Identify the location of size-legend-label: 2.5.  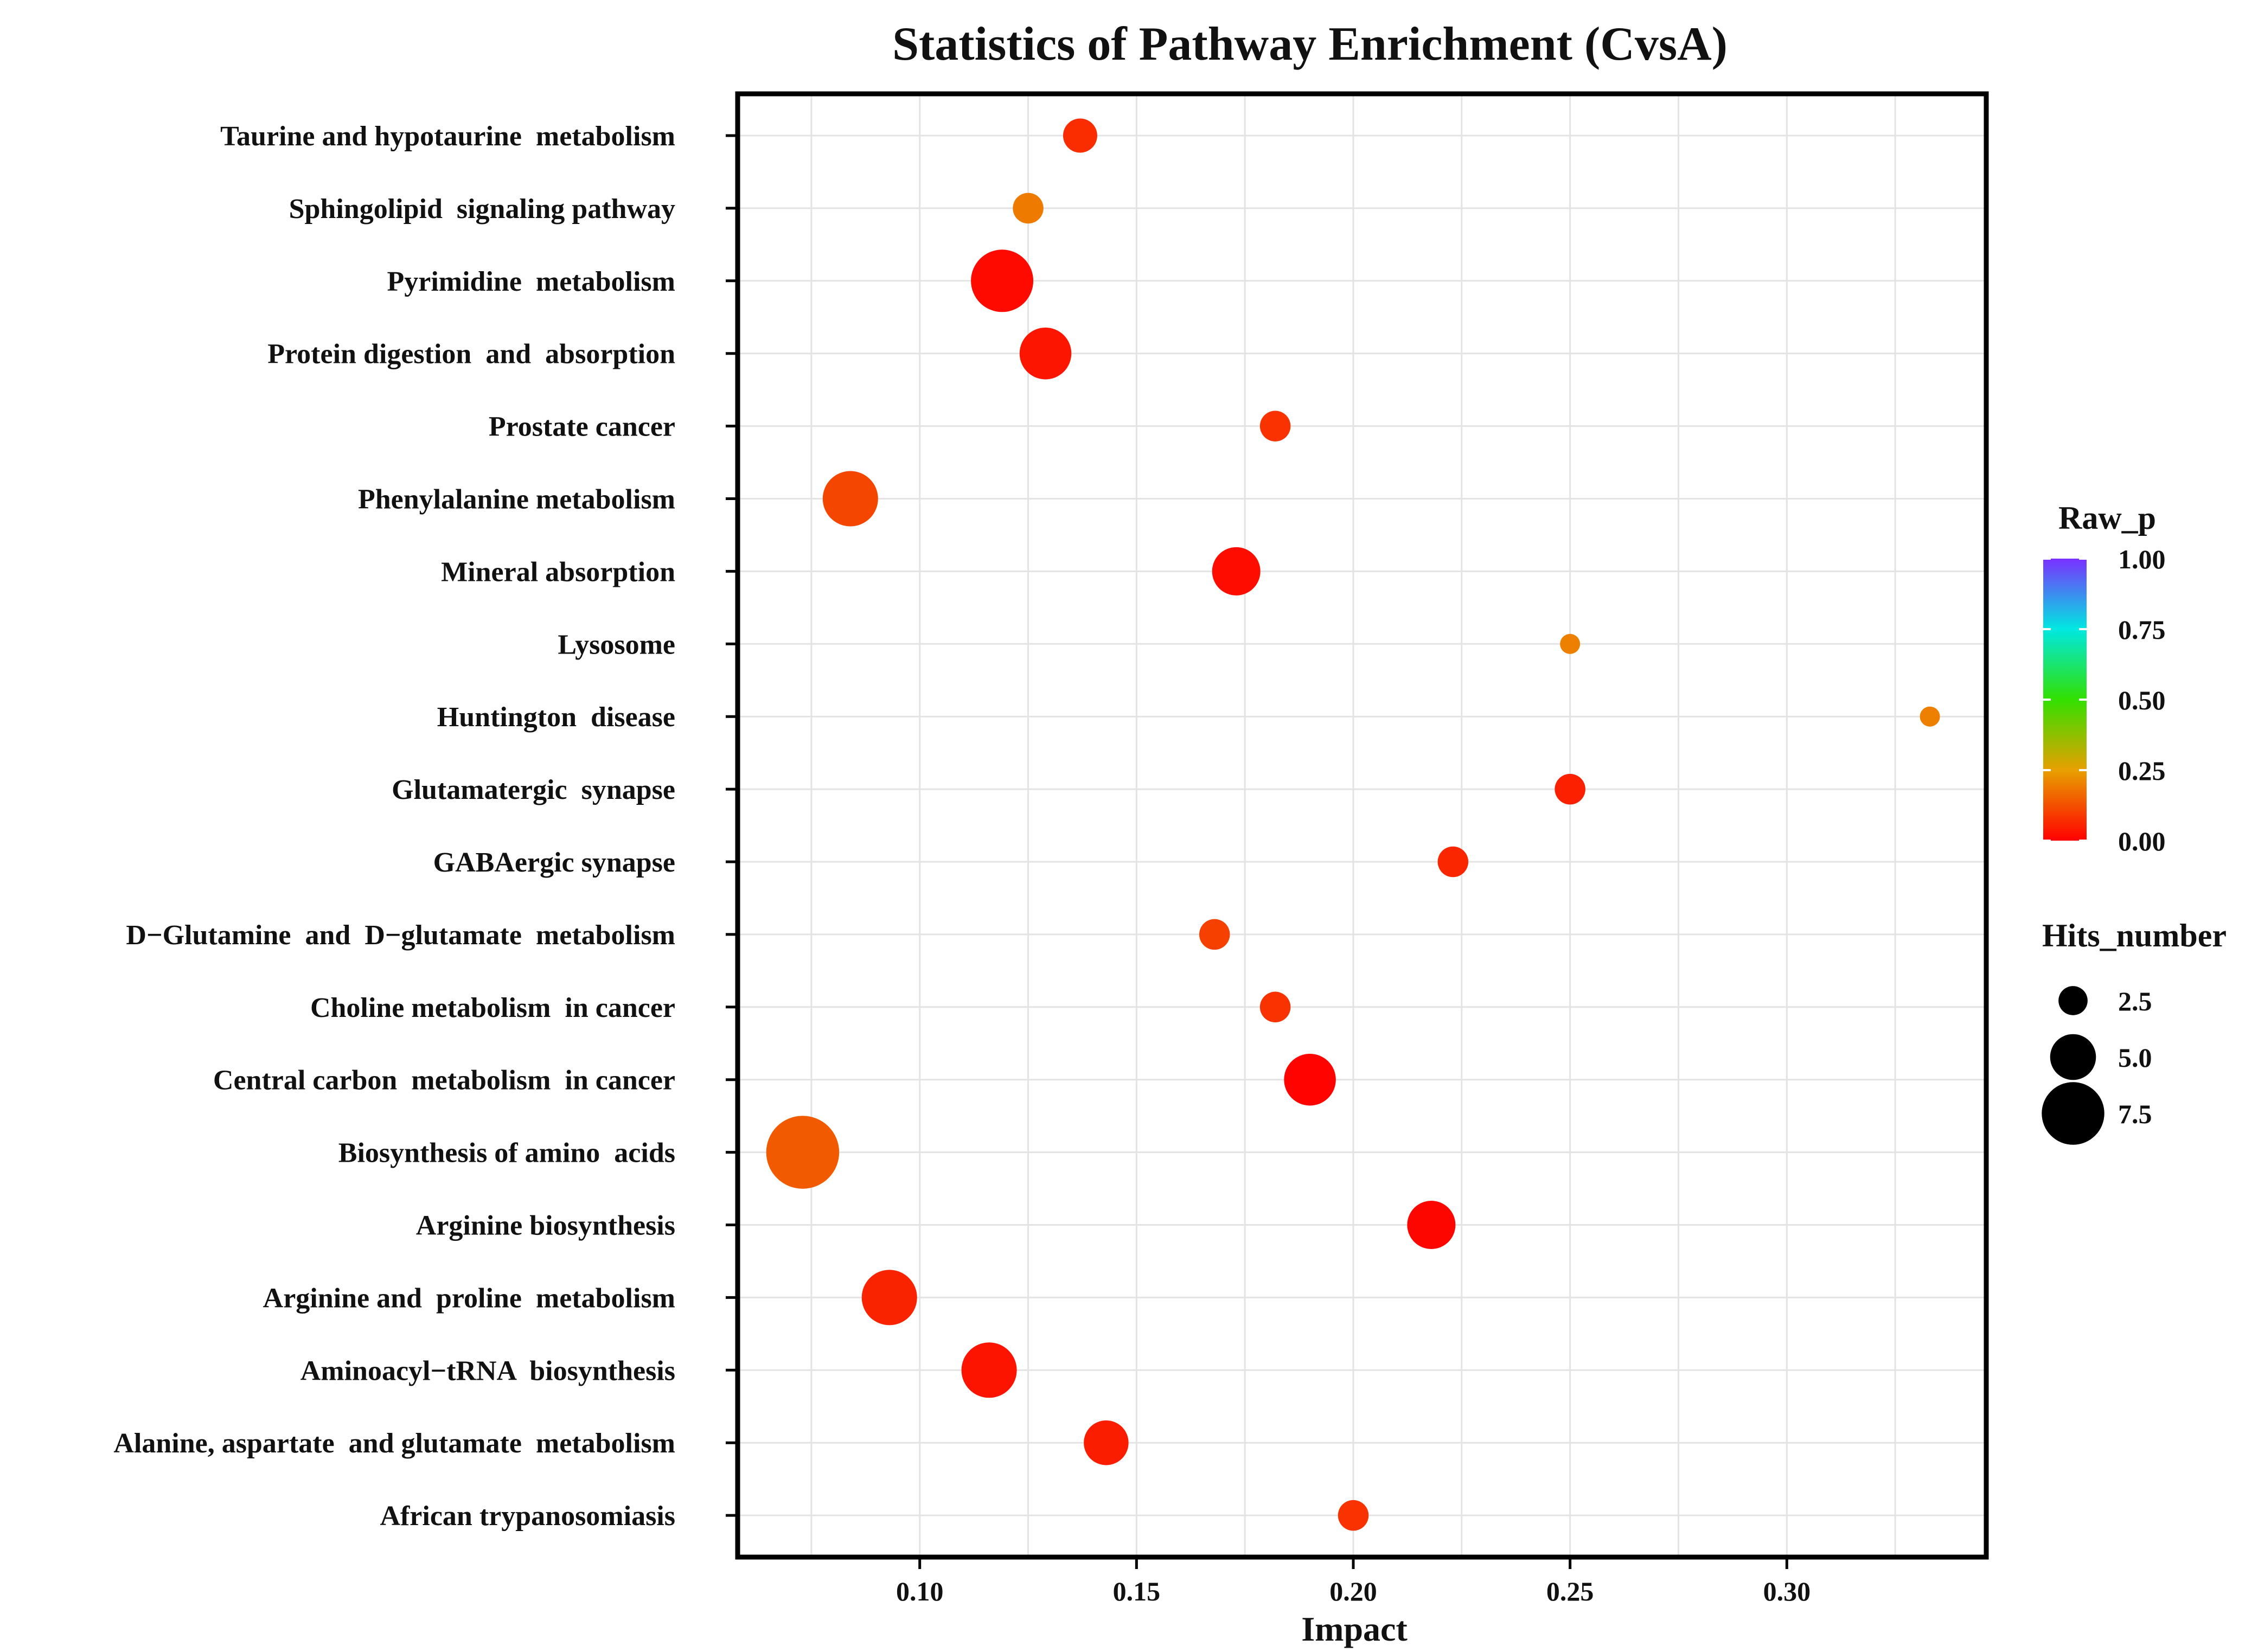
(2135, 1001).